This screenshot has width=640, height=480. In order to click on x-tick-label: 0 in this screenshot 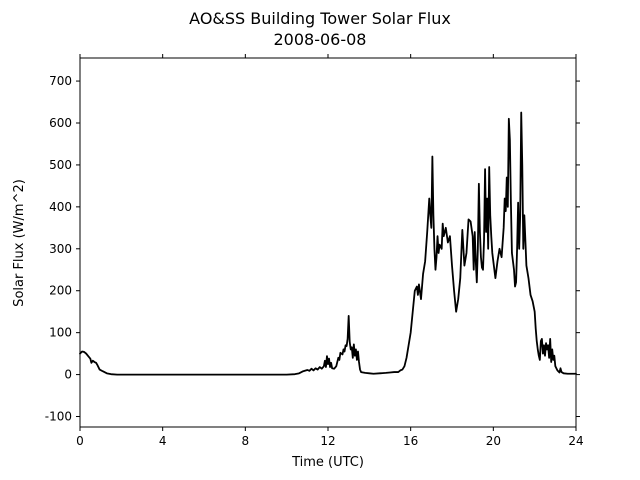, I will do `click(80, 441)`.